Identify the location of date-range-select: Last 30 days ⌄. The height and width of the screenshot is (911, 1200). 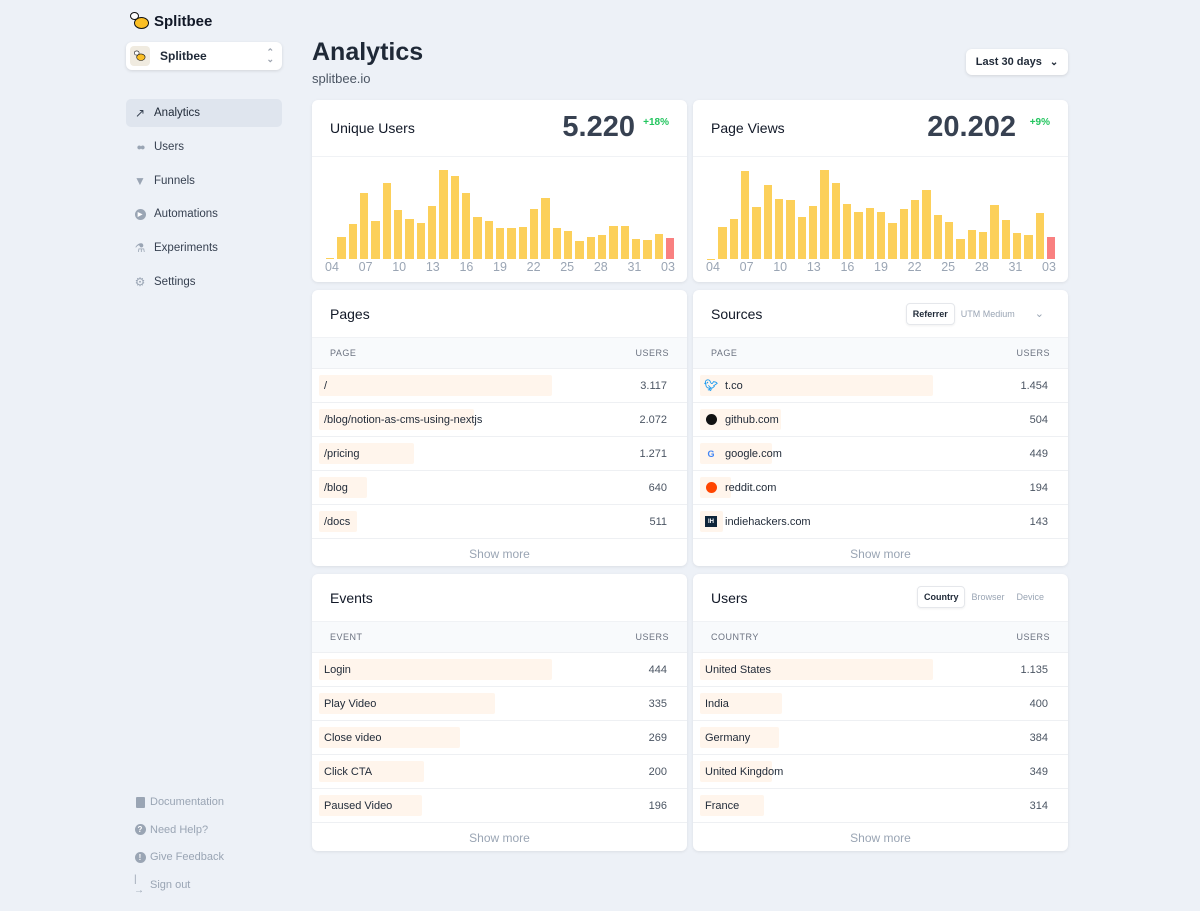
(1017, 62).